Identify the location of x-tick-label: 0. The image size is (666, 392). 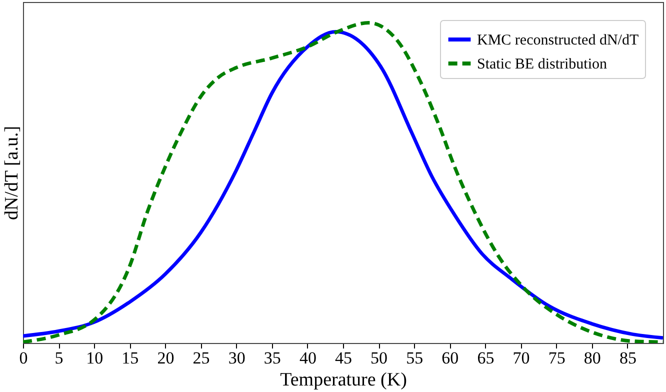
(23, 358).